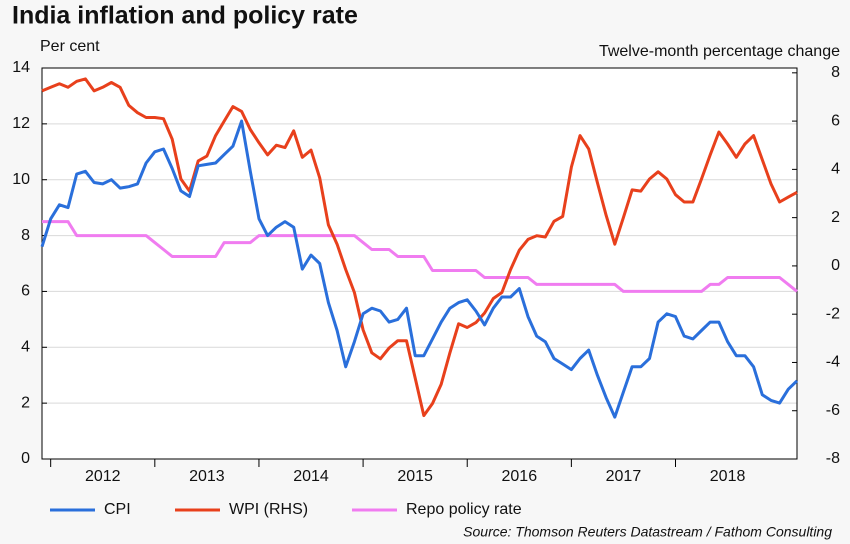 The height and width of the screenshot is (544, 850). I want to click on x-tick-label: 2018, so click(728, 476).